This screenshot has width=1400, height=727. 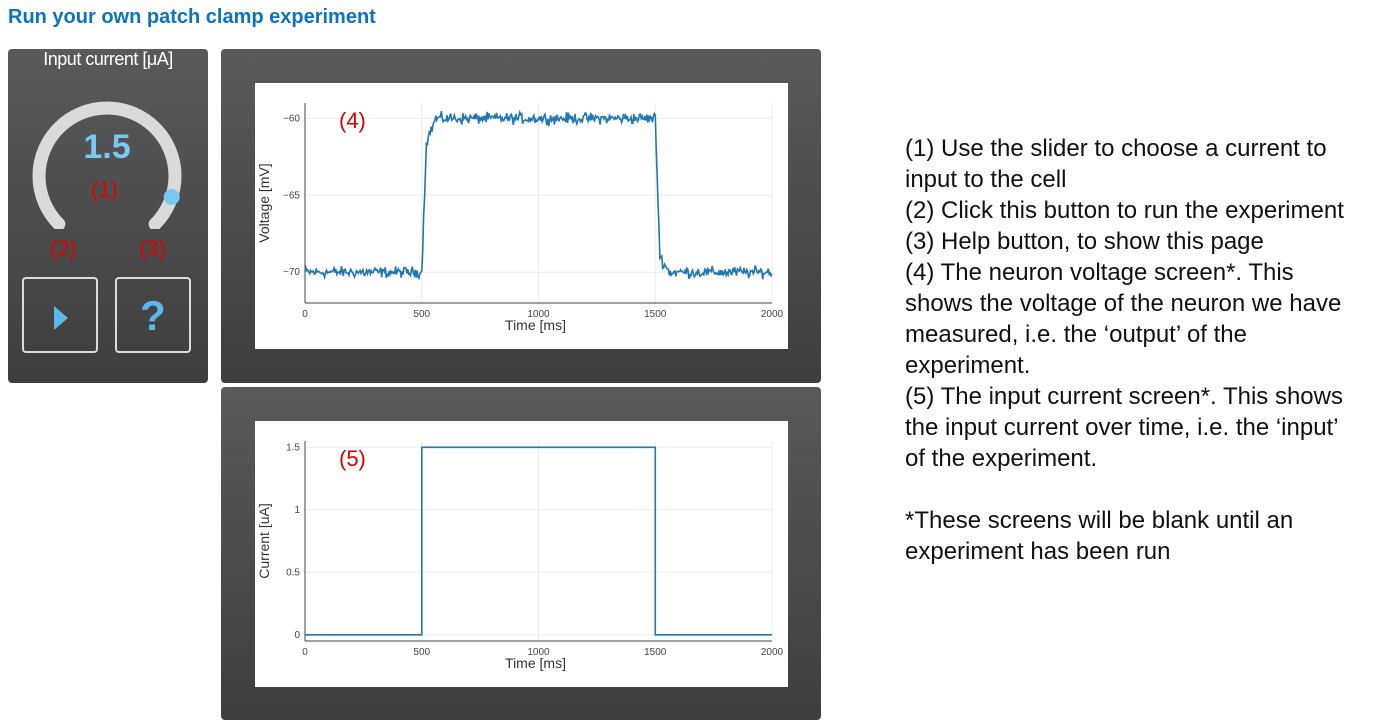 I want to click on annotation-3: (3), so click(x=152, y=248).